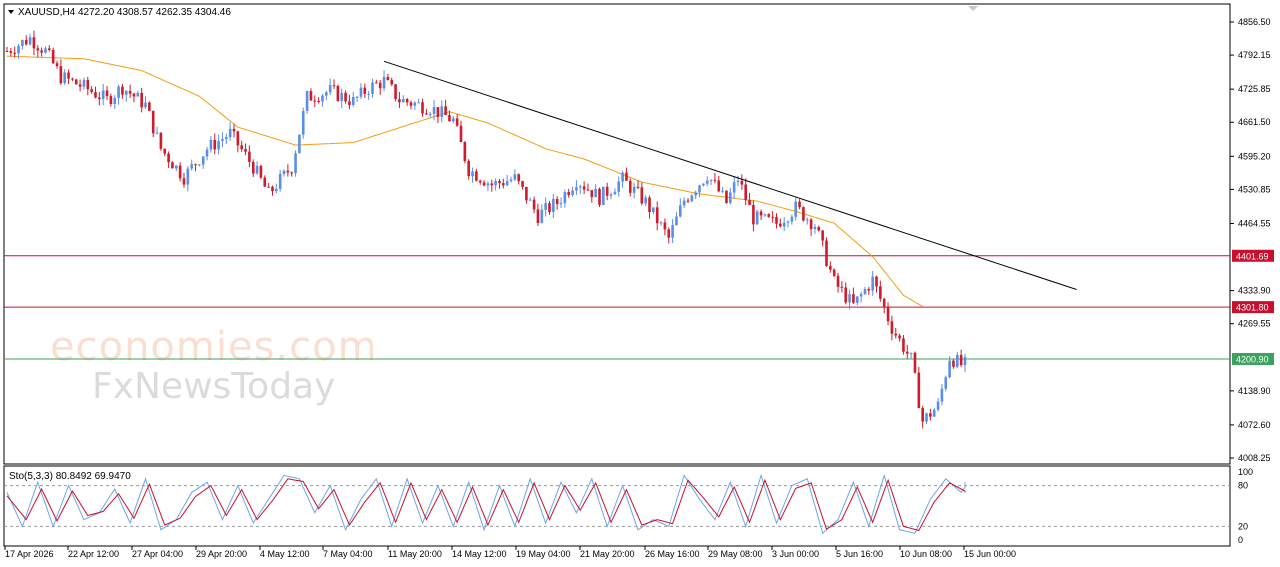  I want to click on price-tick-label: 4595.20, so click(1254, 156).